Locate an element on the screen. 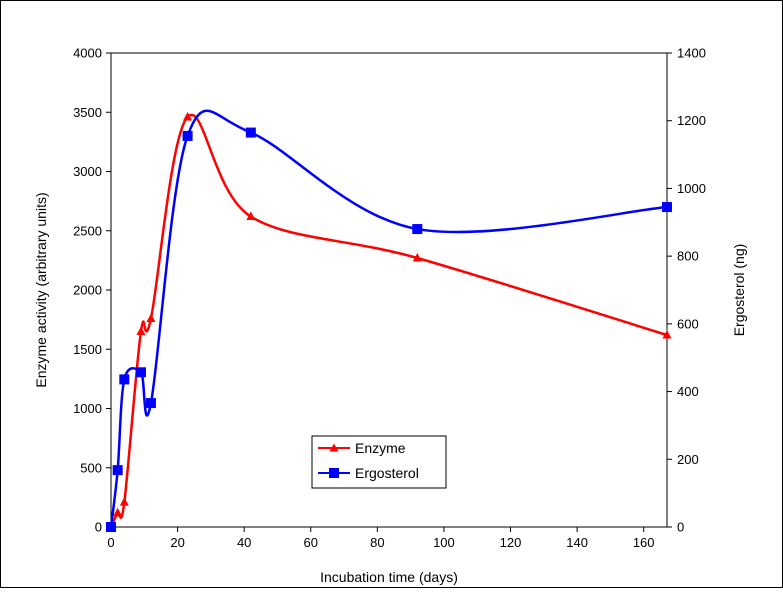 This screenshot has width=783, height=593. y-tick-label: 1500 is located at coordinates (87, 349).